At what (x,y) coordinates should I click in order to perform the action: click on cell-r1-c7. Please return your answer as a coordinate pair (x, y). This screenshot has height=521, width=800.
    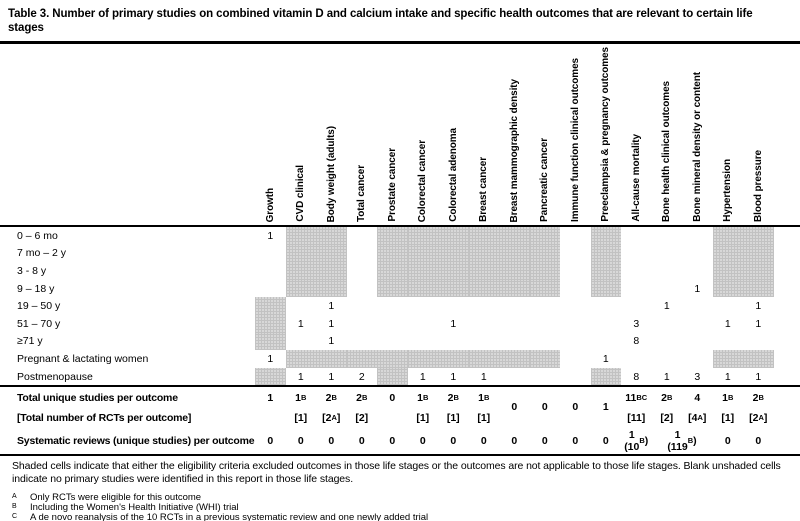
    Looking at the image, I should click on (483, 253).